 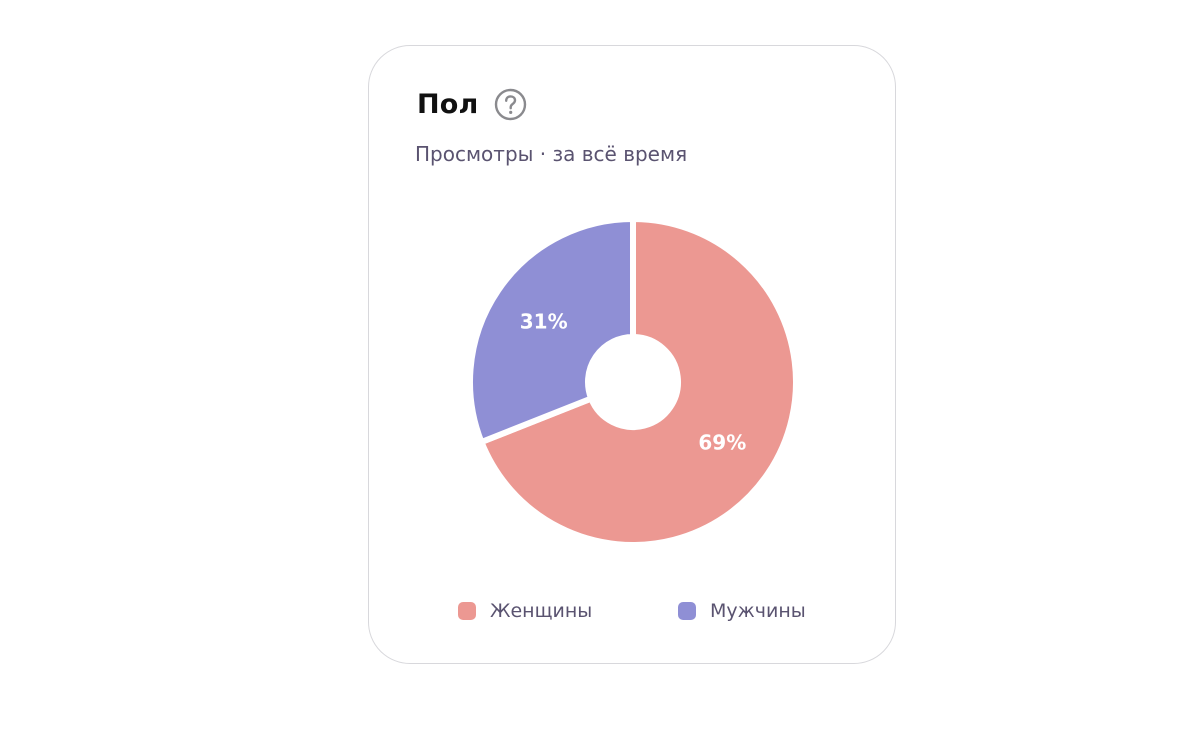 What do you see at coordinates (722, 443) in the screenshot?
I see `slice-label-women: 69%` at bounding box center [722, 443].